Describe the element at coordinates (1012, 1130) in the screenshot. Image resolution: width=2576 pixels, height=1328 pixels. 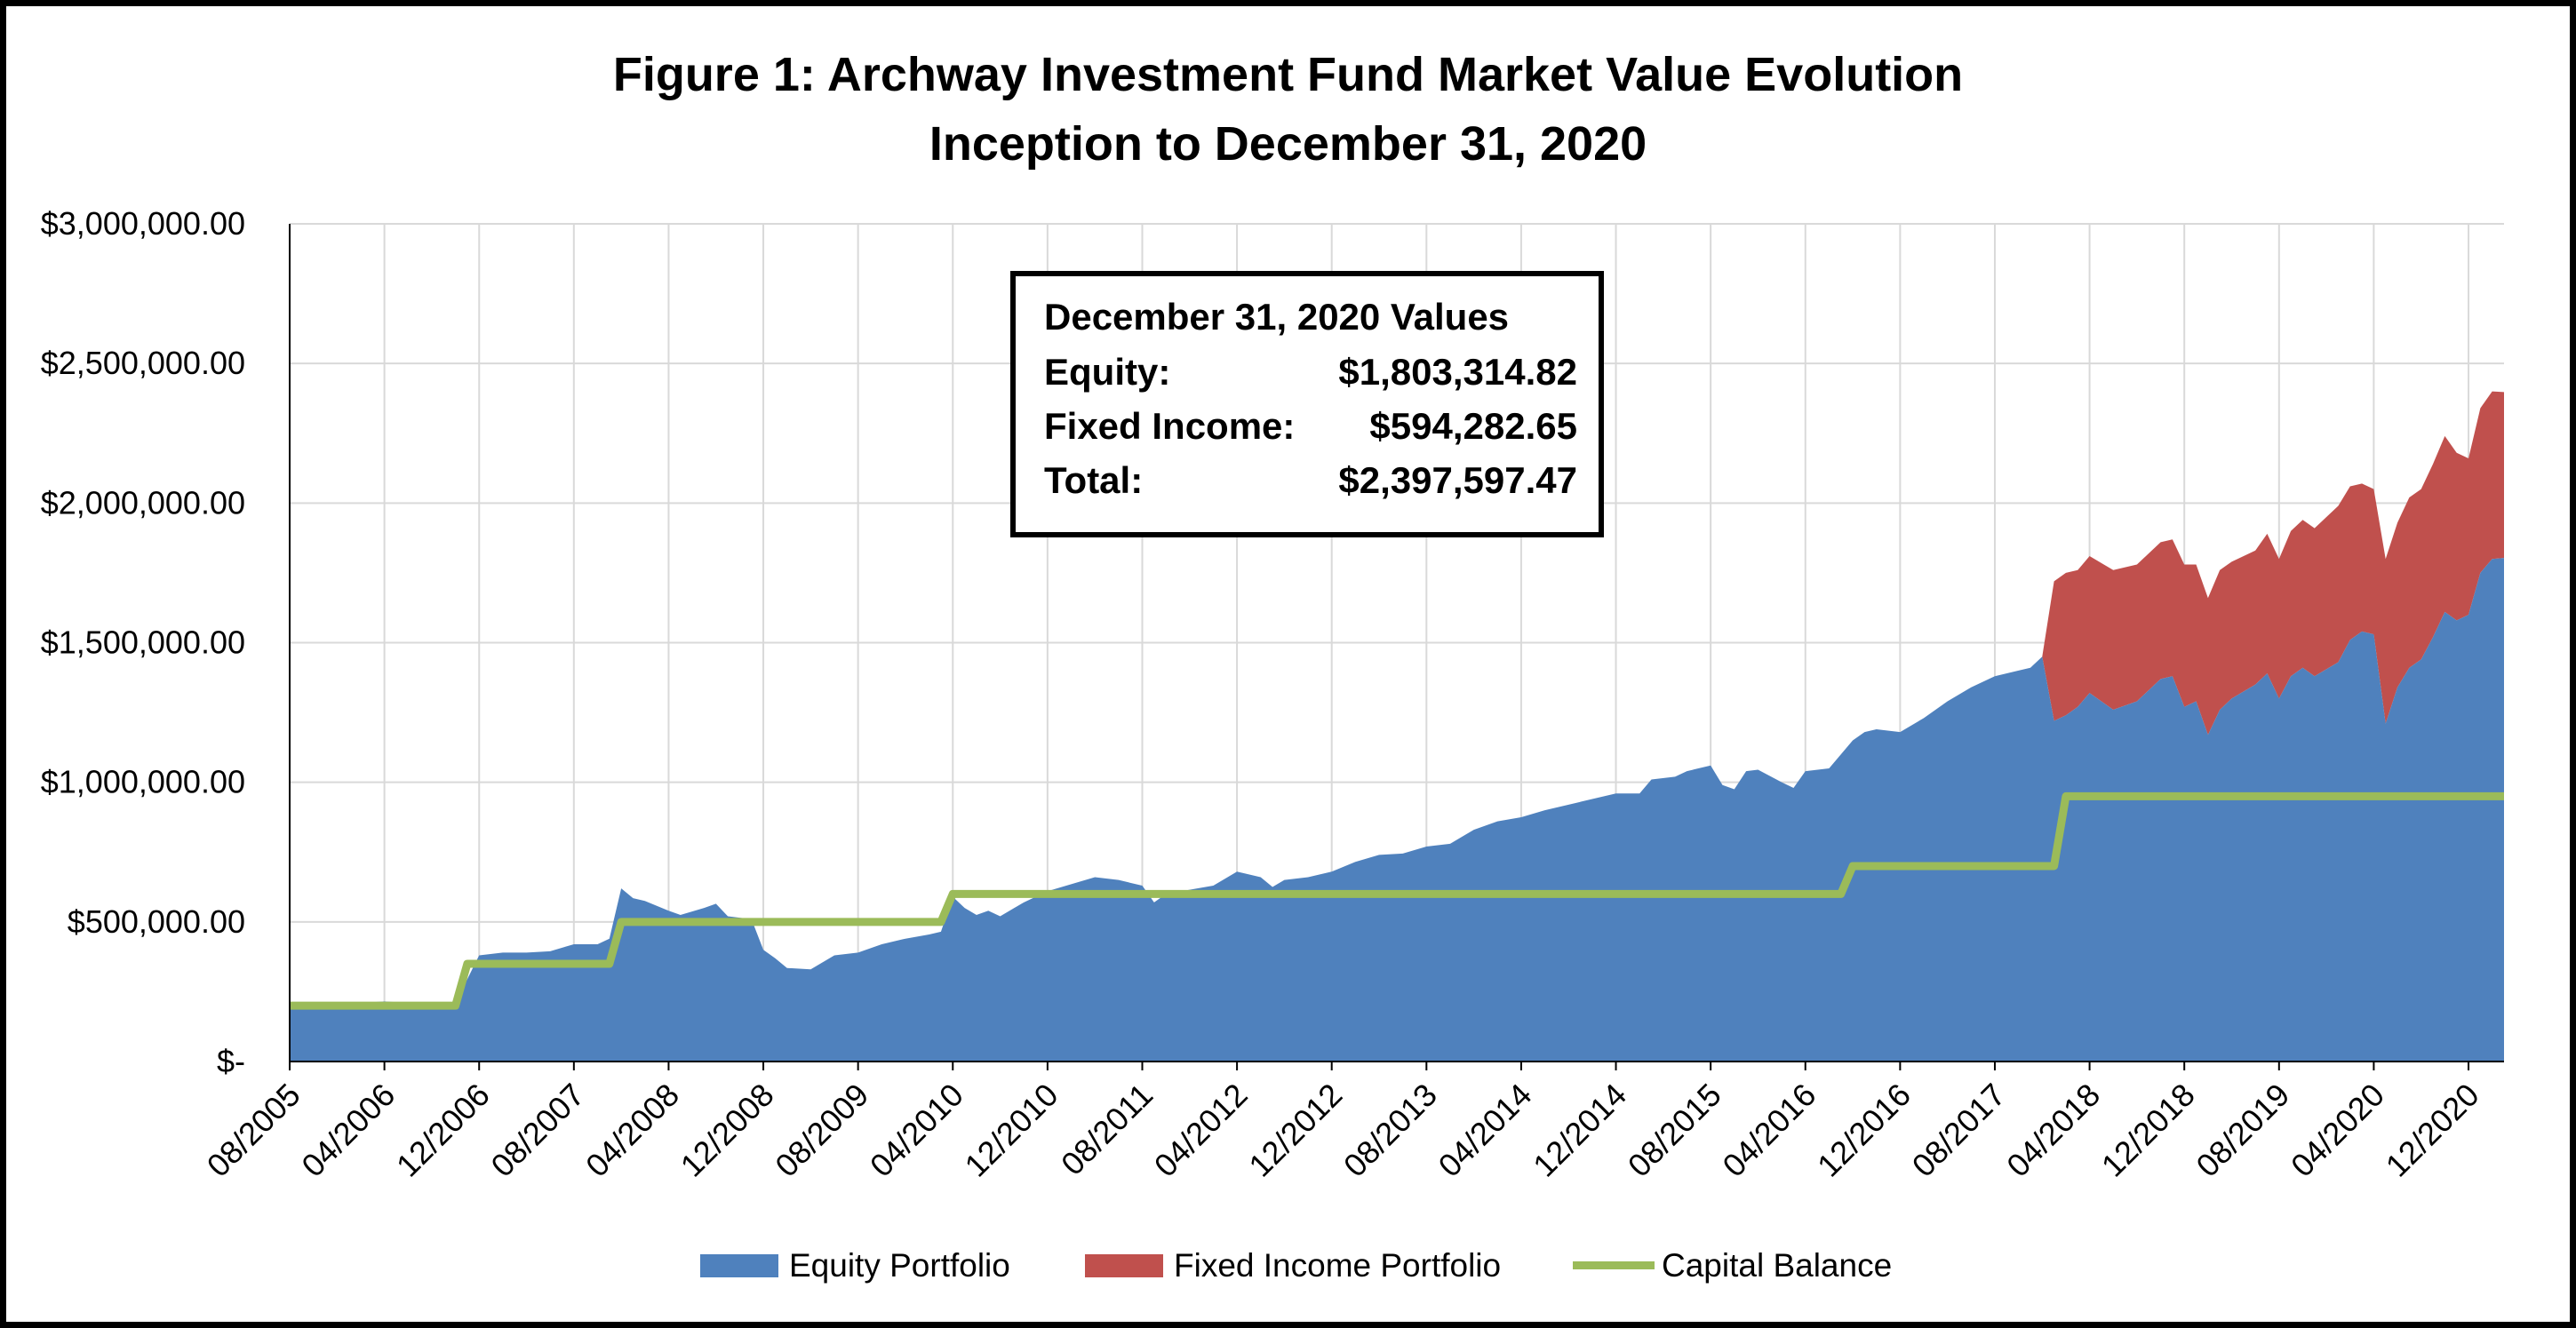
I see `x-tick-label: 12/2010` at that location.